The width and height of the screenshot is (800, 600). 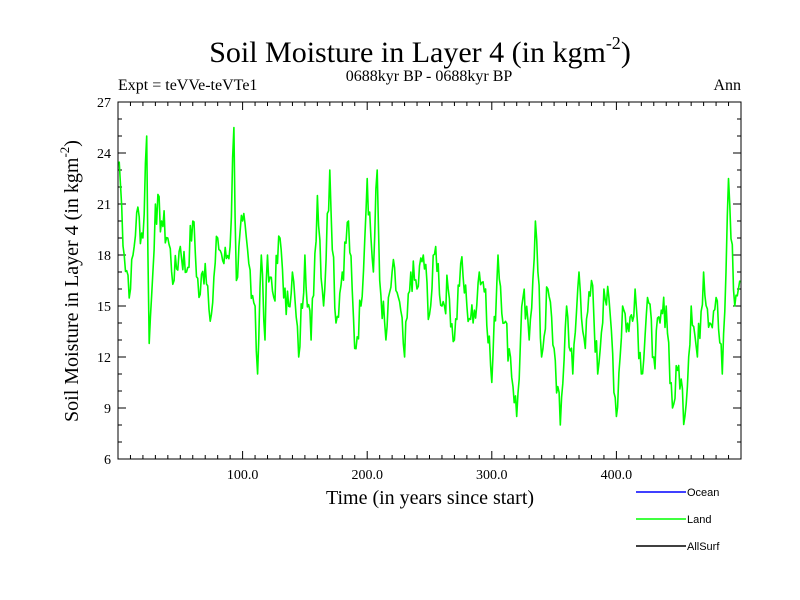 What do you see at coordinates (104, 103) in the screenshot?
I see `y-tick-label: 27` at bounding box center [104, 103].